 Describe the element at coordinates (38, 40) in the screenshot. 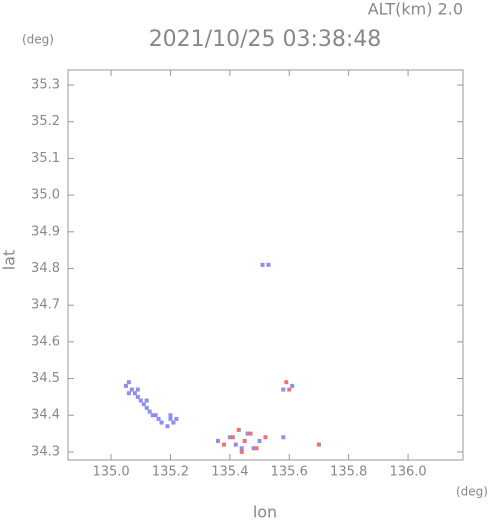

I see `y-unit: (deg)` at that location.